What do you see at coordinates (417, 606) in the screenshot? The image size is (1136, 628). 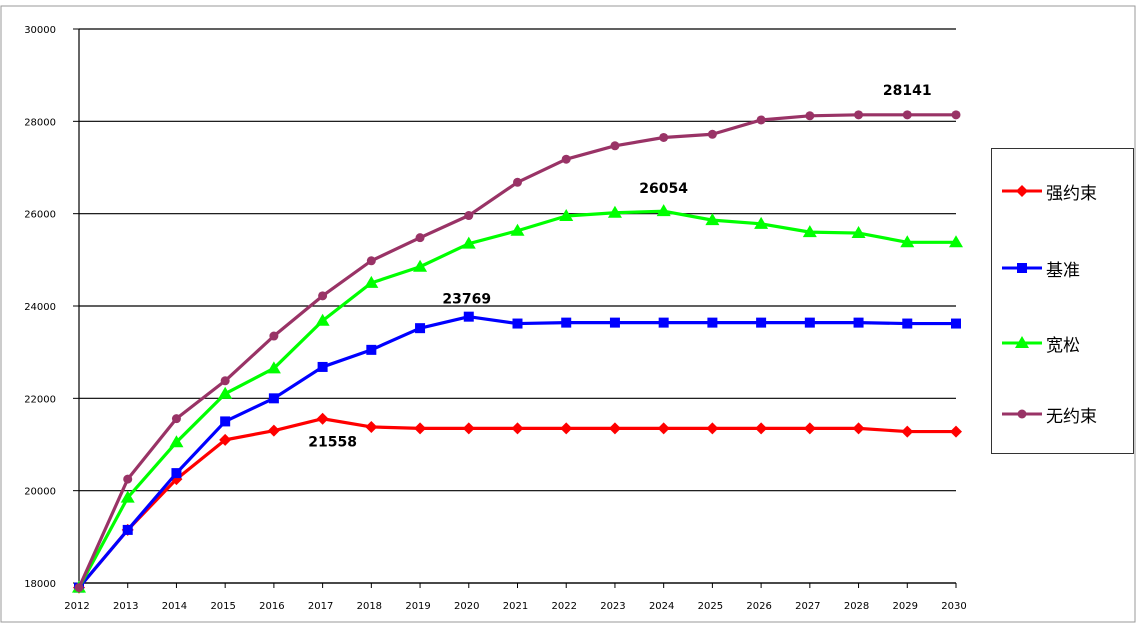 I see `x-tick-label-7: 2019` at bounding box center [417, 606].